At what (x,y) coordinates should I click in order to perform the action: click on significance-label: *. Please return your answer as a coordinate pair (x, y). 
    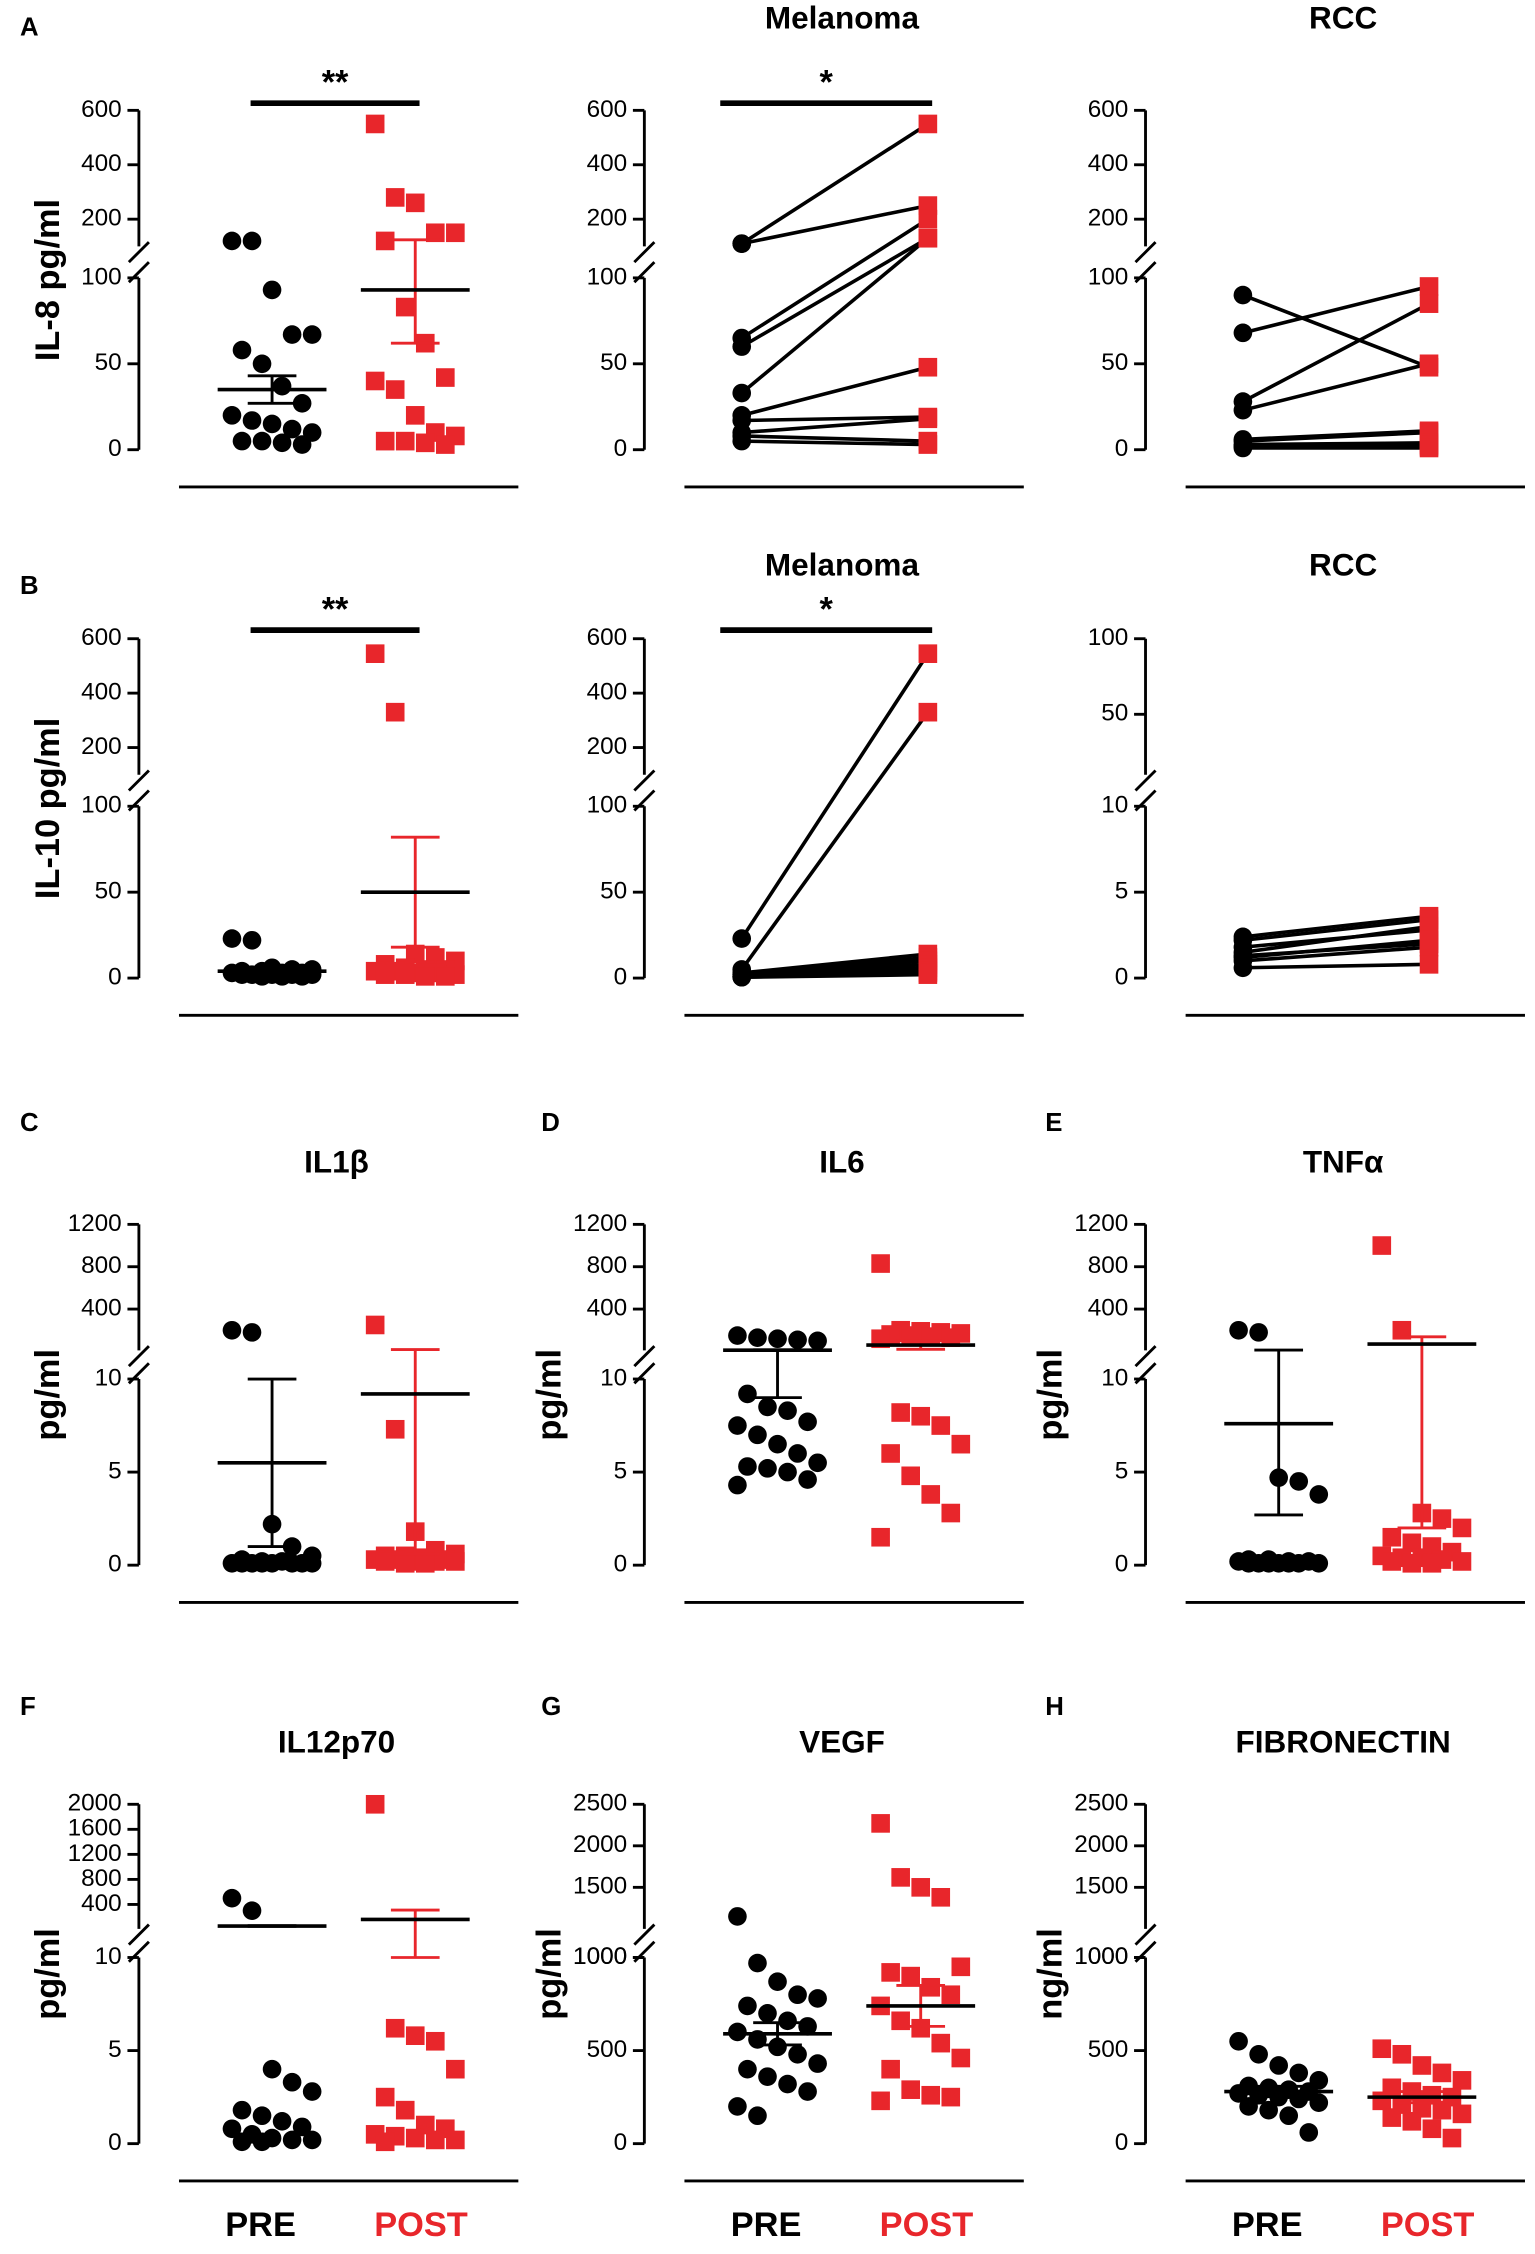
    Looking at the image, I should click on (827, 610).